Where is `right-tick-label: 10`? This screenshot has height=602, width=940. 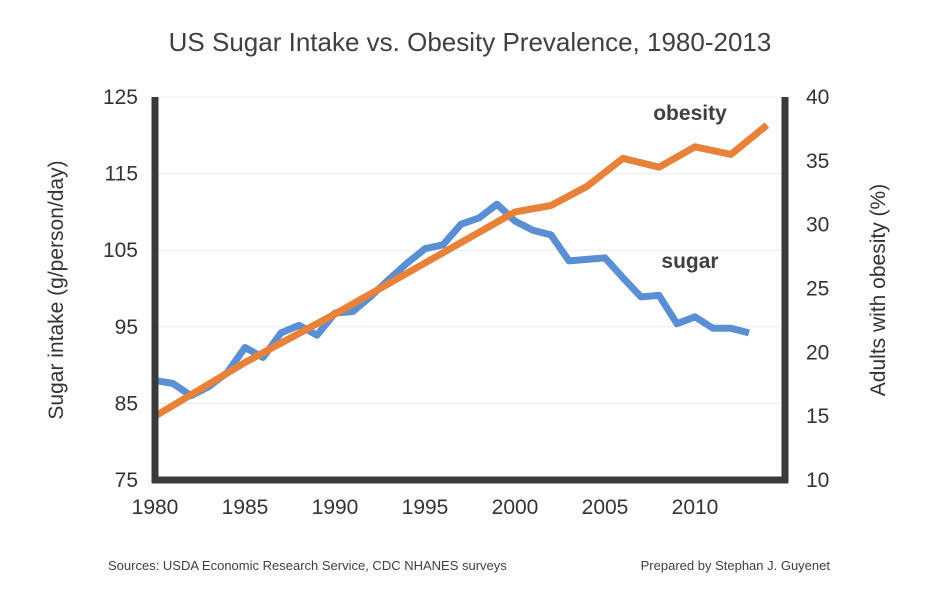 right-tick-label: 10 is located at coordinates (817, 480).